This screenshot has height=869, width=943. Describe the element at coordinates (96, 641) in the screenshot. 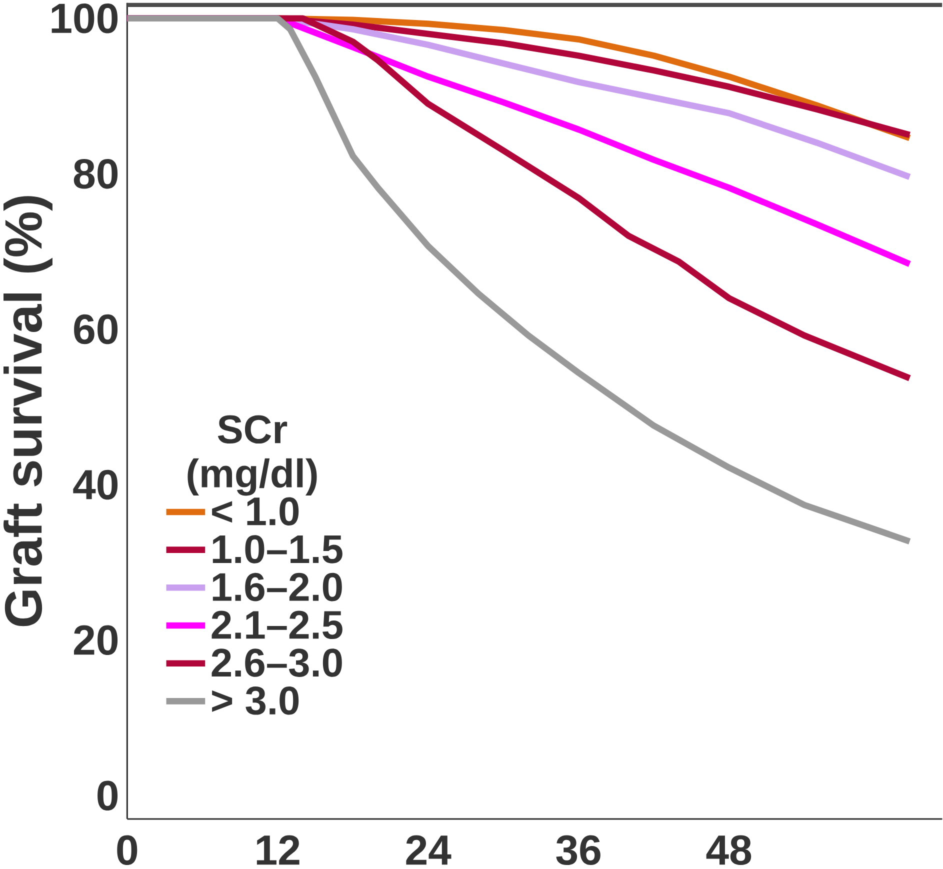

I see `y-tick-label: 20` at that location.